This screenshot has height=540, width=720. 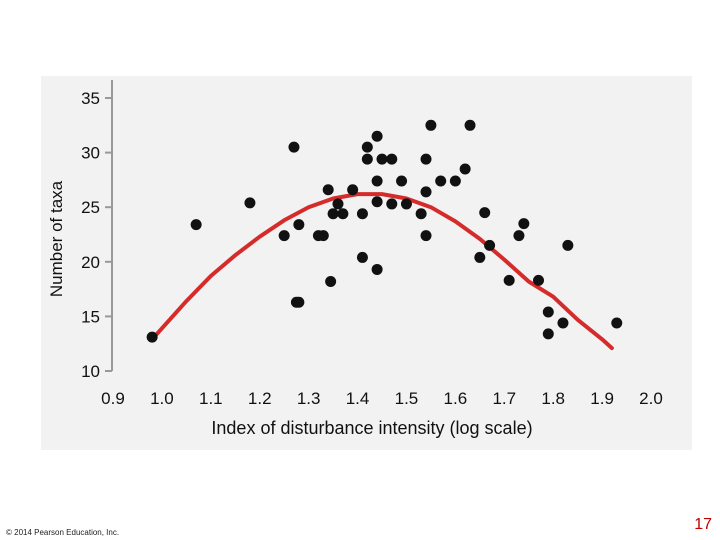 I want to click on y-tick-label: 35, so click(x=90, y=98).